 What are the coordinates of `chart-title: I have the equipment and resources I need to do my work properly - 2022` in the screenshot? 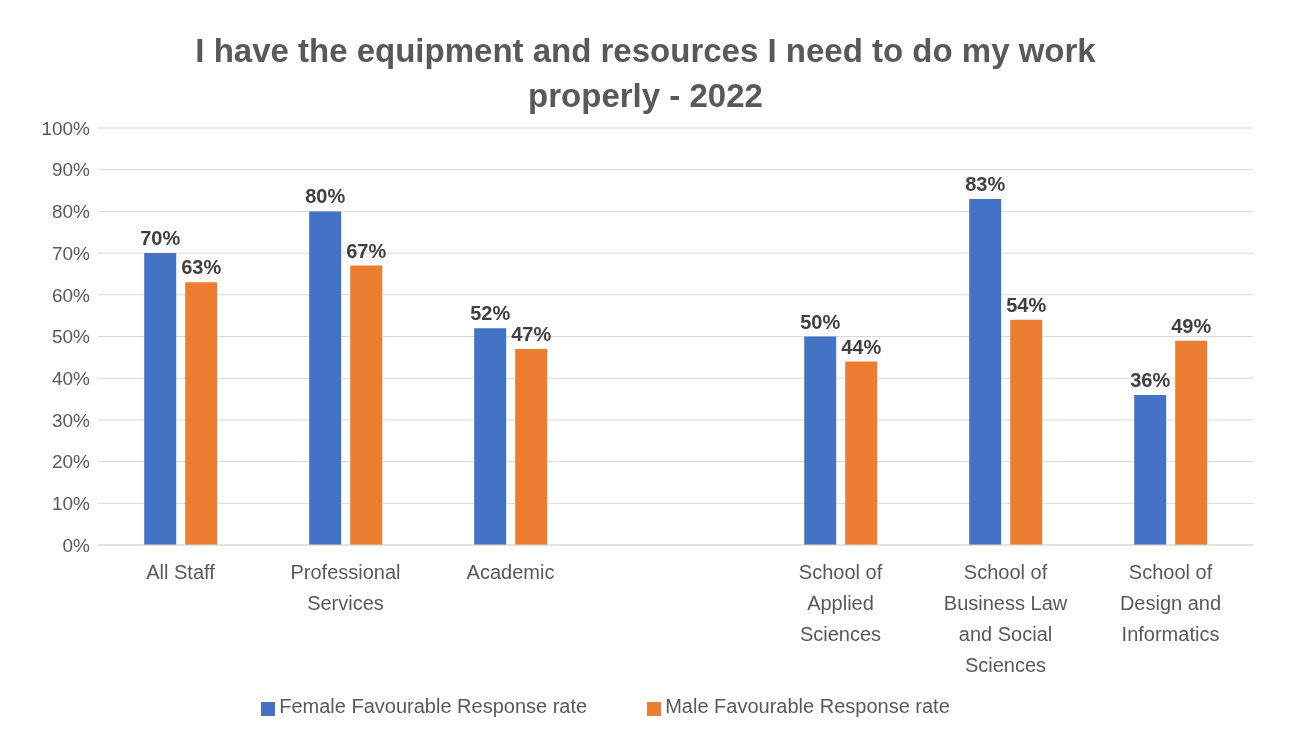 It's located at (645, 73).